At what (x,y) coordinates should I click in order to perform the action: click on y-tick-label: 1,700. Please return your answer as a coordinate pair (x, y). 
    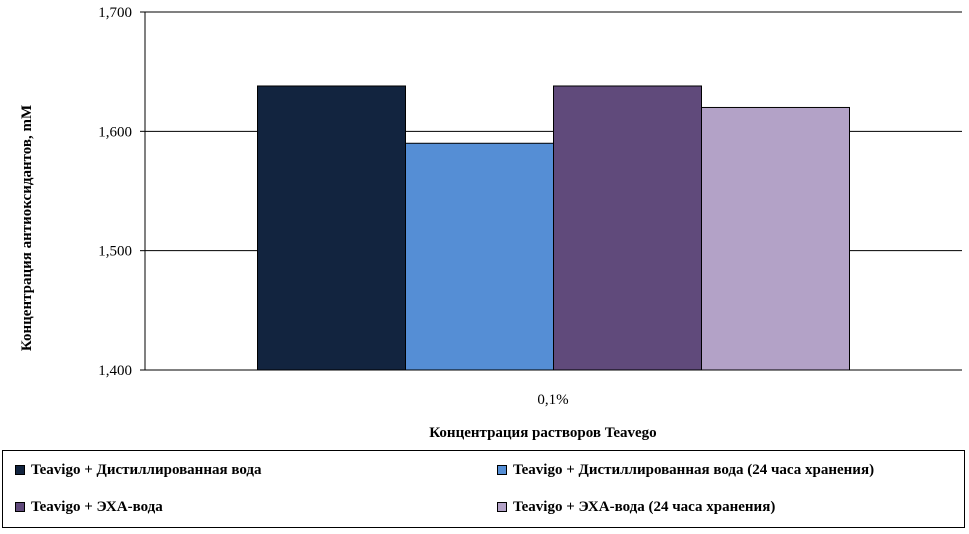
    Looking at the image, I should click on (115, 13).